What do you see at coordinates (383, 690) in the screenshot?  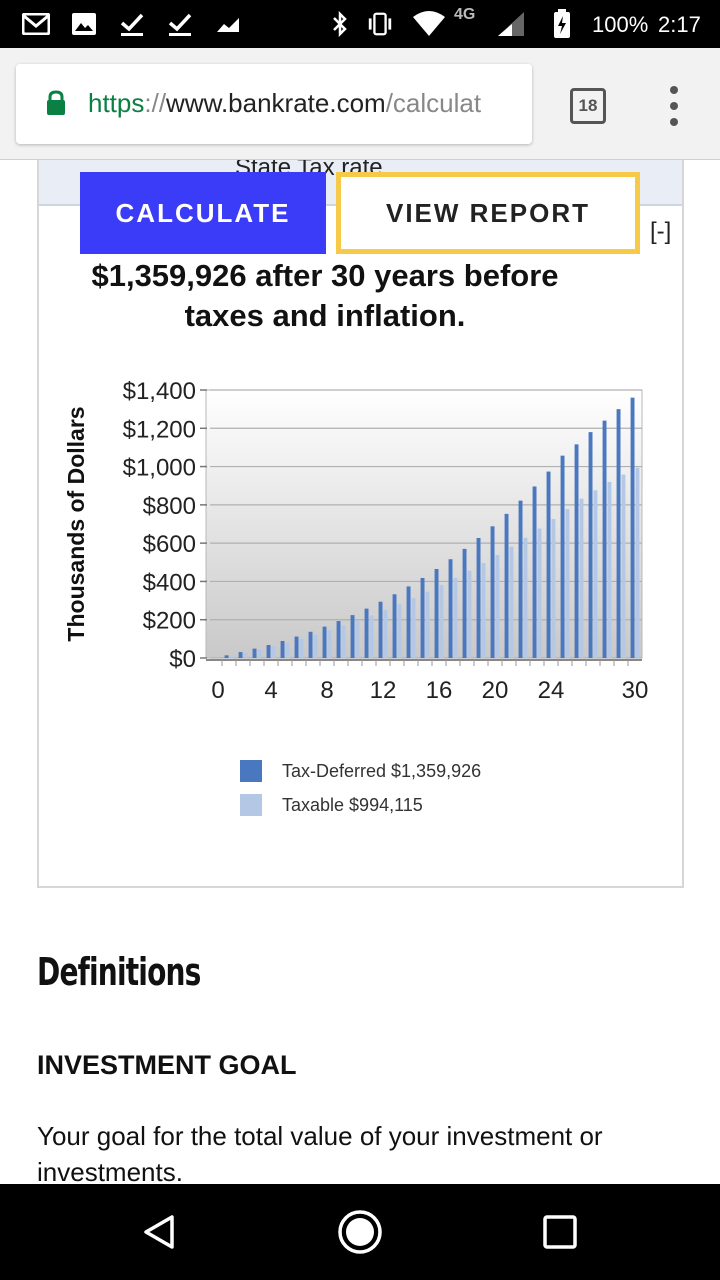 I see `x-tick-label: 12` at bounding box center [383, 690].